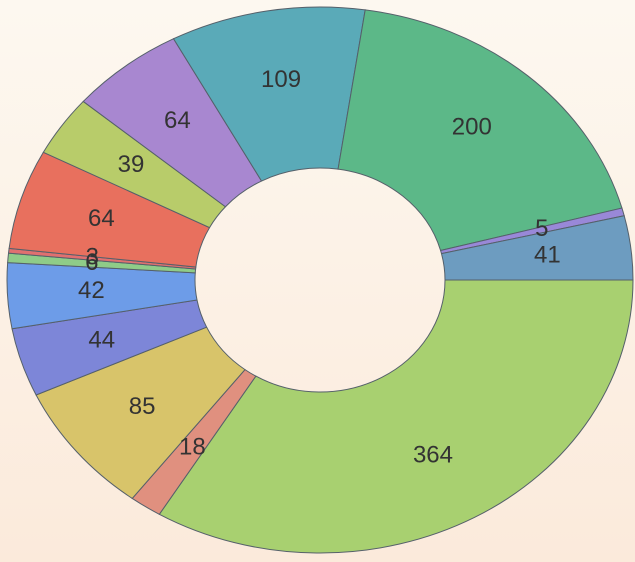 This screenshot has height=562, width=635. Describe the element at coordinates (91, 262) in the screenshot. I see `slice-label: 6` at that location.